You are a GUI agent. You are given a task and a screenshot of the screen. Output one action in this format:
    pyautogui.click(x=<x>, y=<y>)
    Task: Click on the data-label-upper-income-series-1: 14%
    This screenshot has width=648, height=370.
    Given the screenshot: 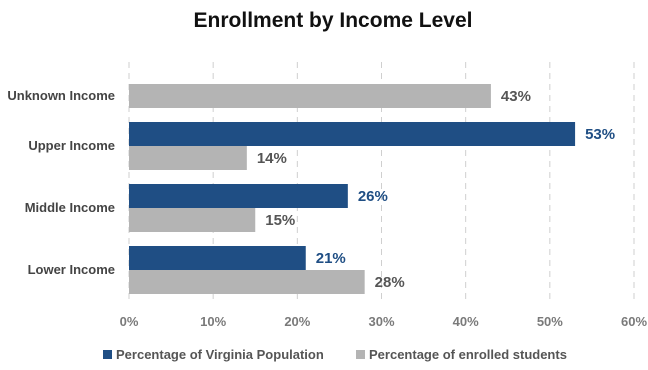 What is the action you would take?
    pyautogui.click(x=272, y=158)
    